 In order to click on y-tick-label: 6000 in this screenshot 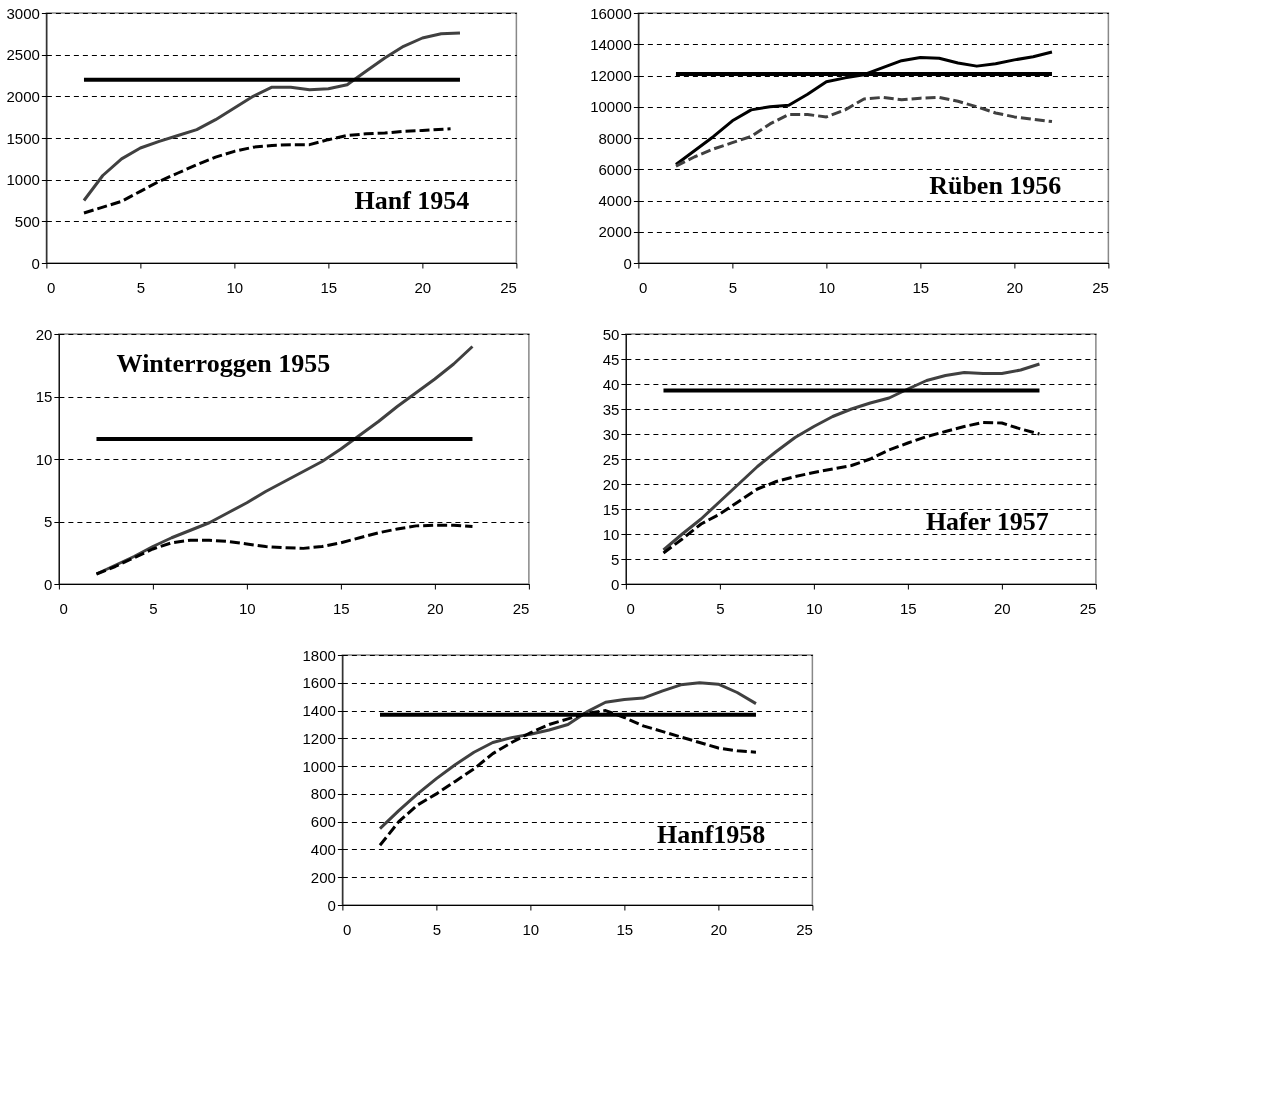, I will do `click(615, 169)`.